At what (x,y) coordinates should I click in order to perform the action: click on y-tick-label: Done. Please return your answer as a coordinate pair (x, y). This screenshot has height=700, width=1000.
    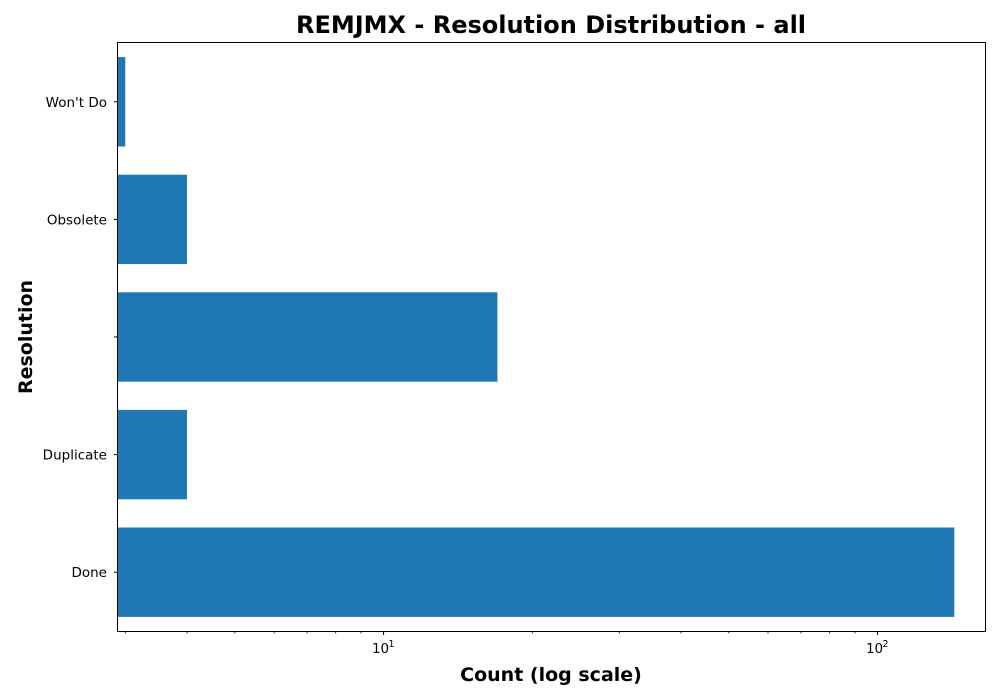
    Looking at the image, I should click on (89, 573).